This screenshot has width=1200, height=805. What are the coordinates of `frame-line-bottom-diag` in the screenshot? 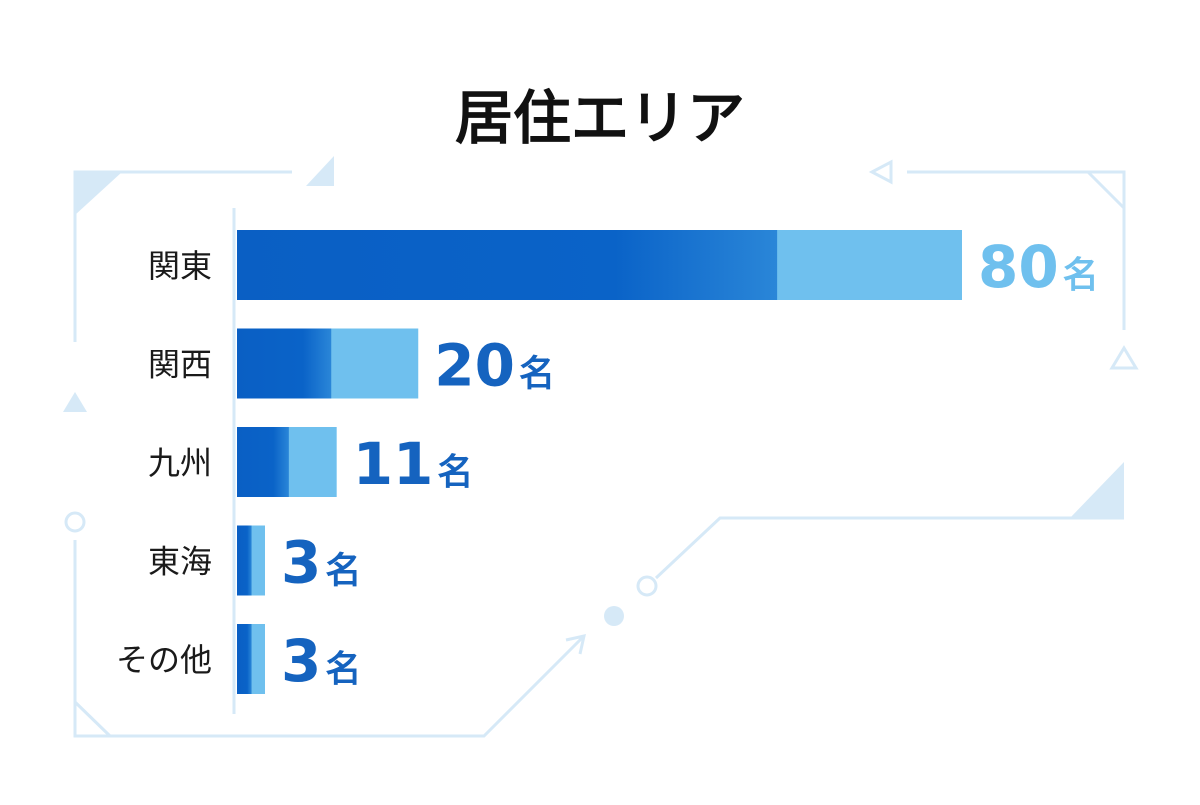 It's located at (92, 719).